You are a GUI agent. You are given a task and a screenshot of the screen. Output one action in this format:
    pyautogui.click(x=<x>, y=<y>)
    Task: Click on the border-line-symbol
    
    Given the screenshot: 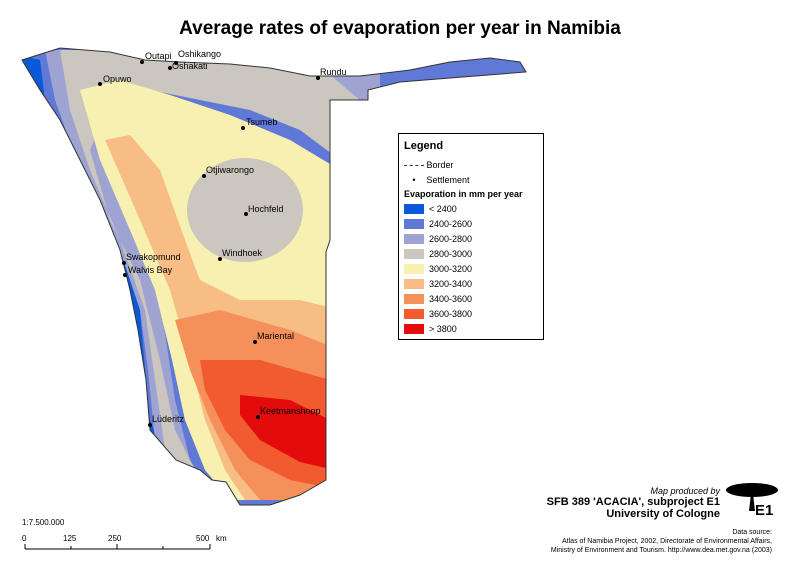 What is the action you would take?
    pyautogui.click(x=414, y=166)
    